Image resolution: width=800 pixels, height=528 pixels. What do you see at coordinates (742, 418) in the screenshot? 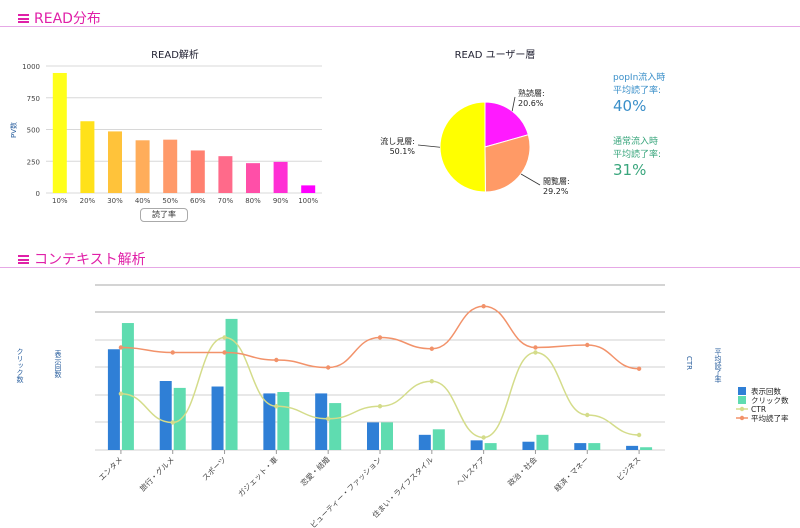
I see `legend-marker-平均読了率` at bounding box center [742, 418].